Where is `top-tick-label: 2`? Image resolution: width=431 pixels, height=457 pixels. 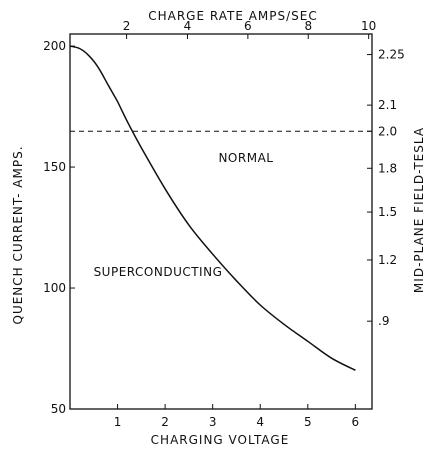
top-tick-label: 2 is located at coordinates (127, 26).